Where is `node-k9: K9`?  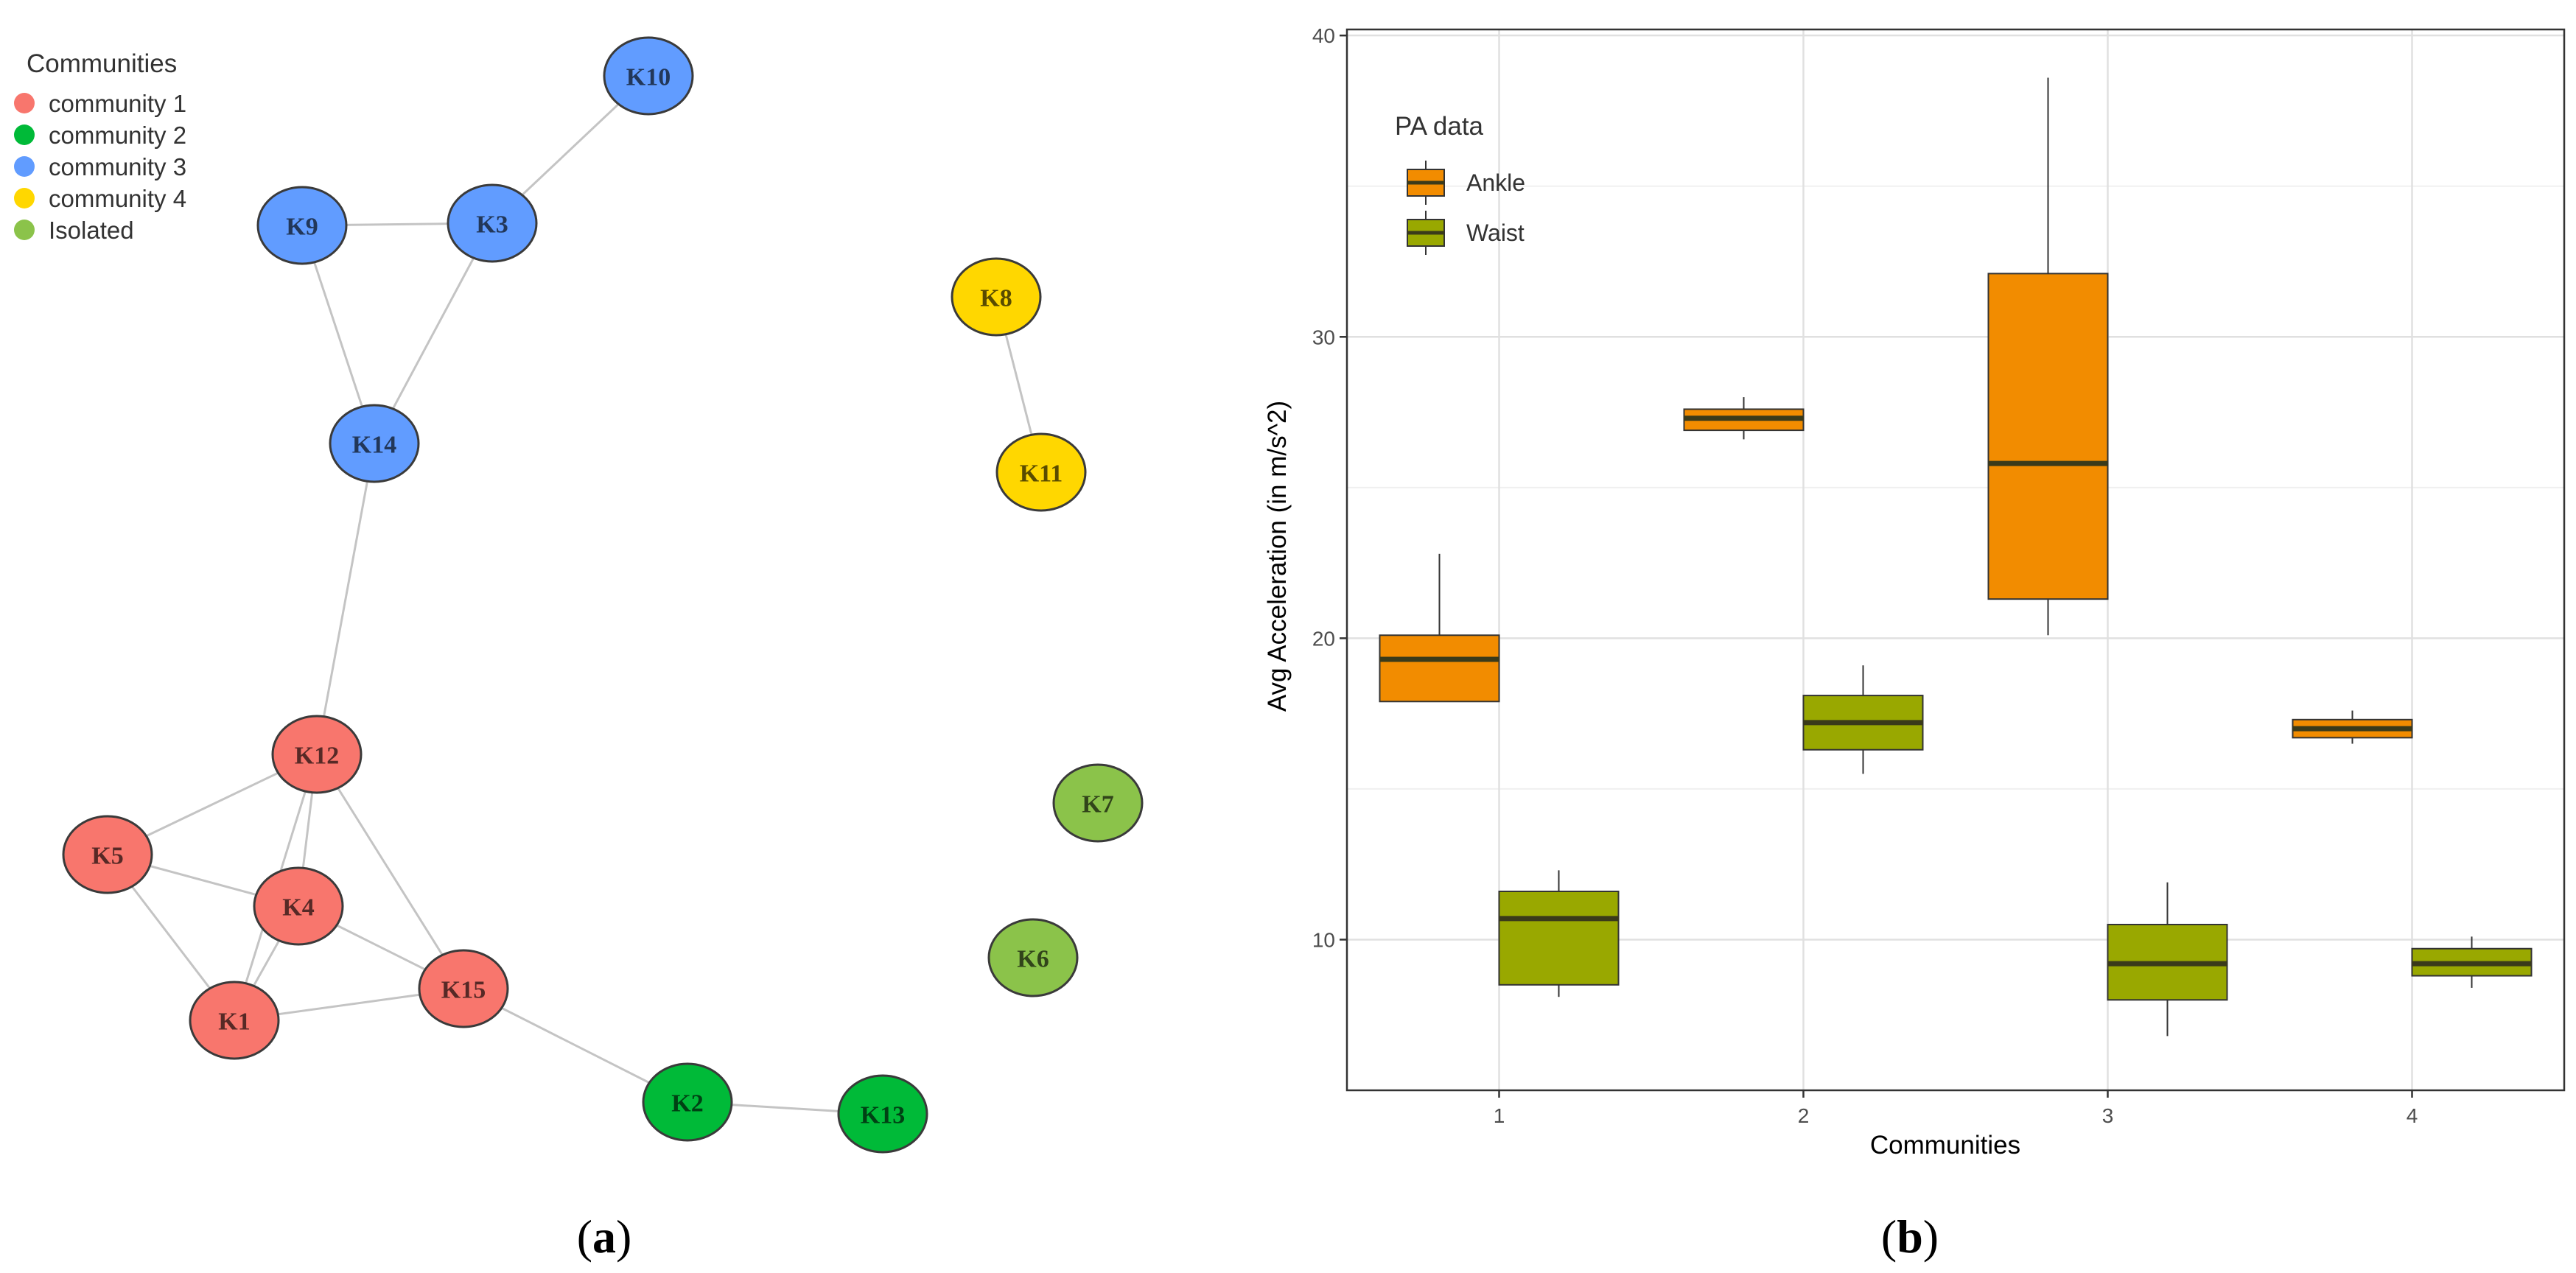
node-k9: K9 is located at coordinates (302, 225).